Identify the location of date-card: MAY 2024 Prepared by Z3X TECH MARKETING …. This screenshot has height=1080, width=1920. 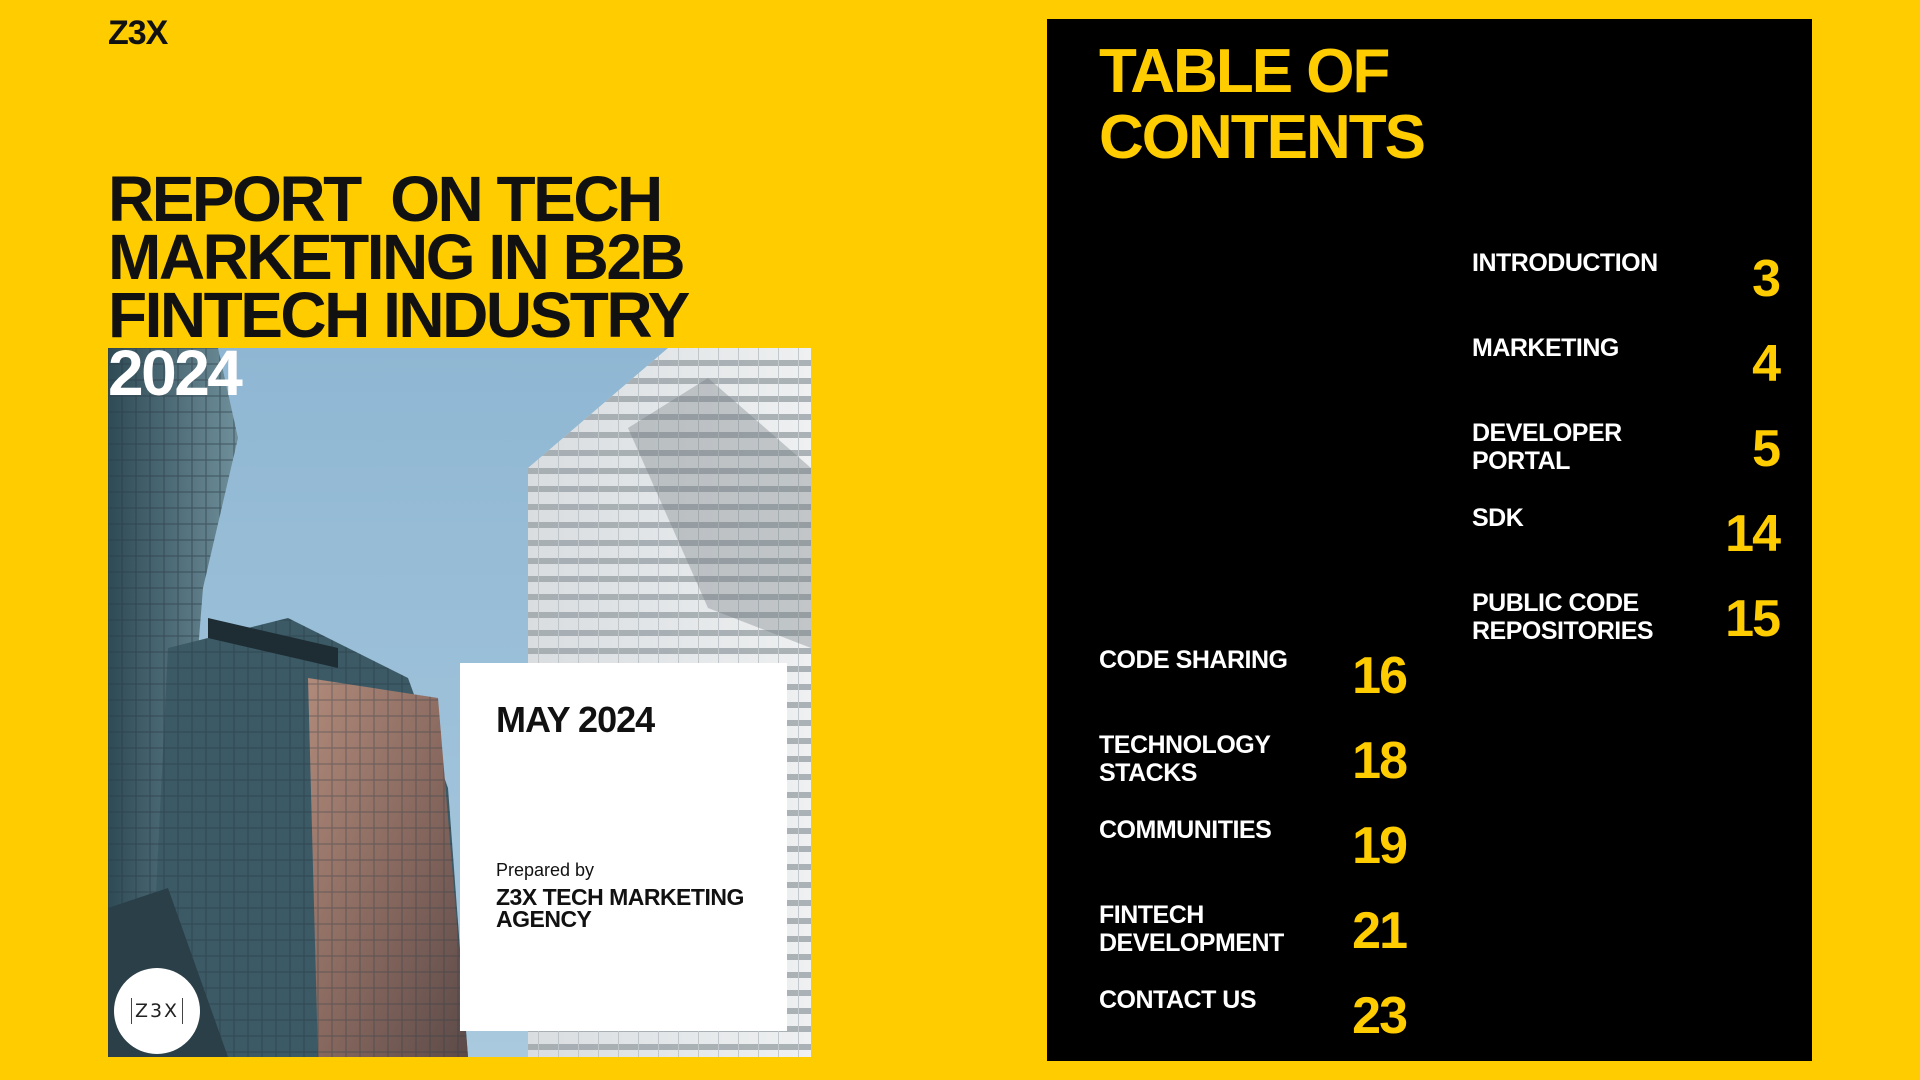
(623, 847).